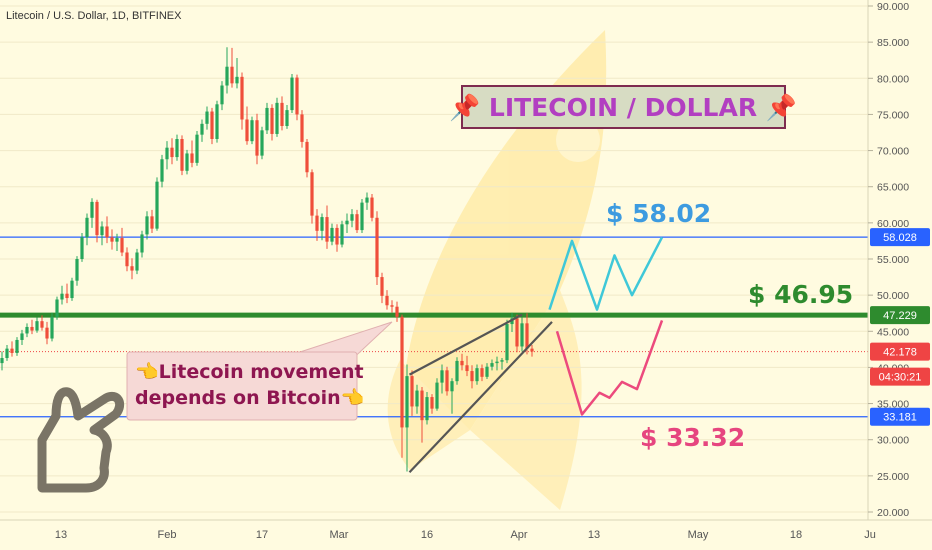 The height and width of the screenshot is (550, 932). Describe the element at coordinates (609, 368) in the screenshot. I see `bearish-projection-path` at that location.